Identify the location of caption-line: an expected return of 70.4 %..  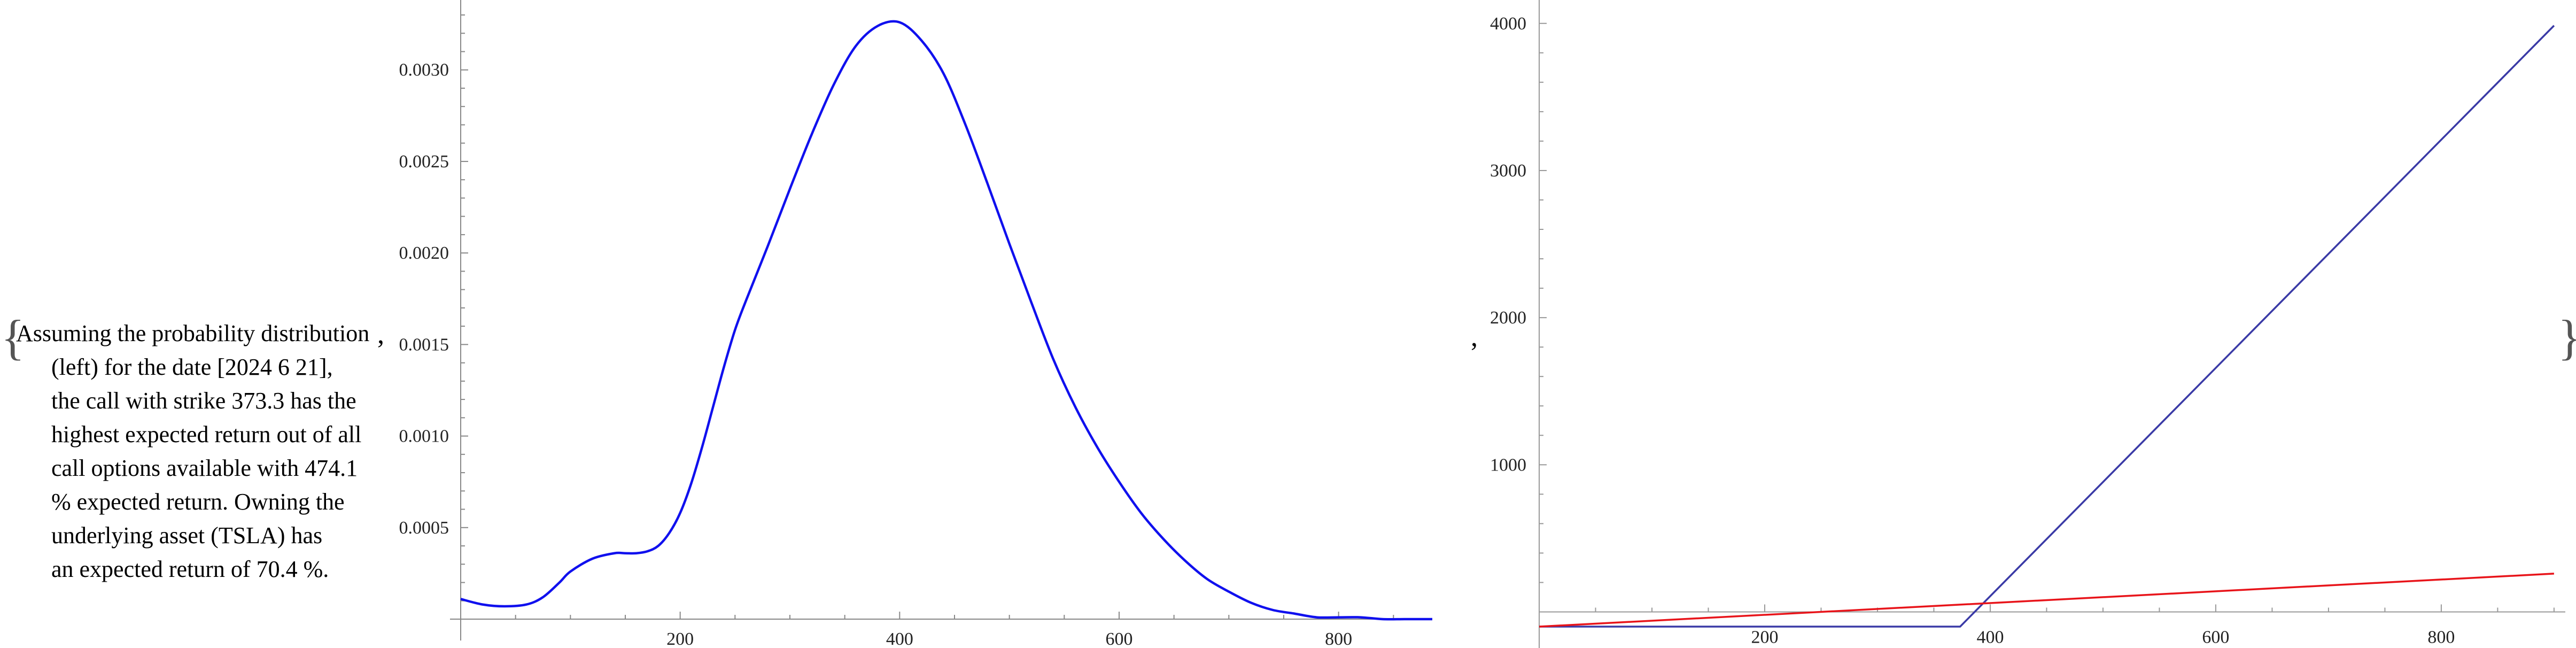
(190, 569).